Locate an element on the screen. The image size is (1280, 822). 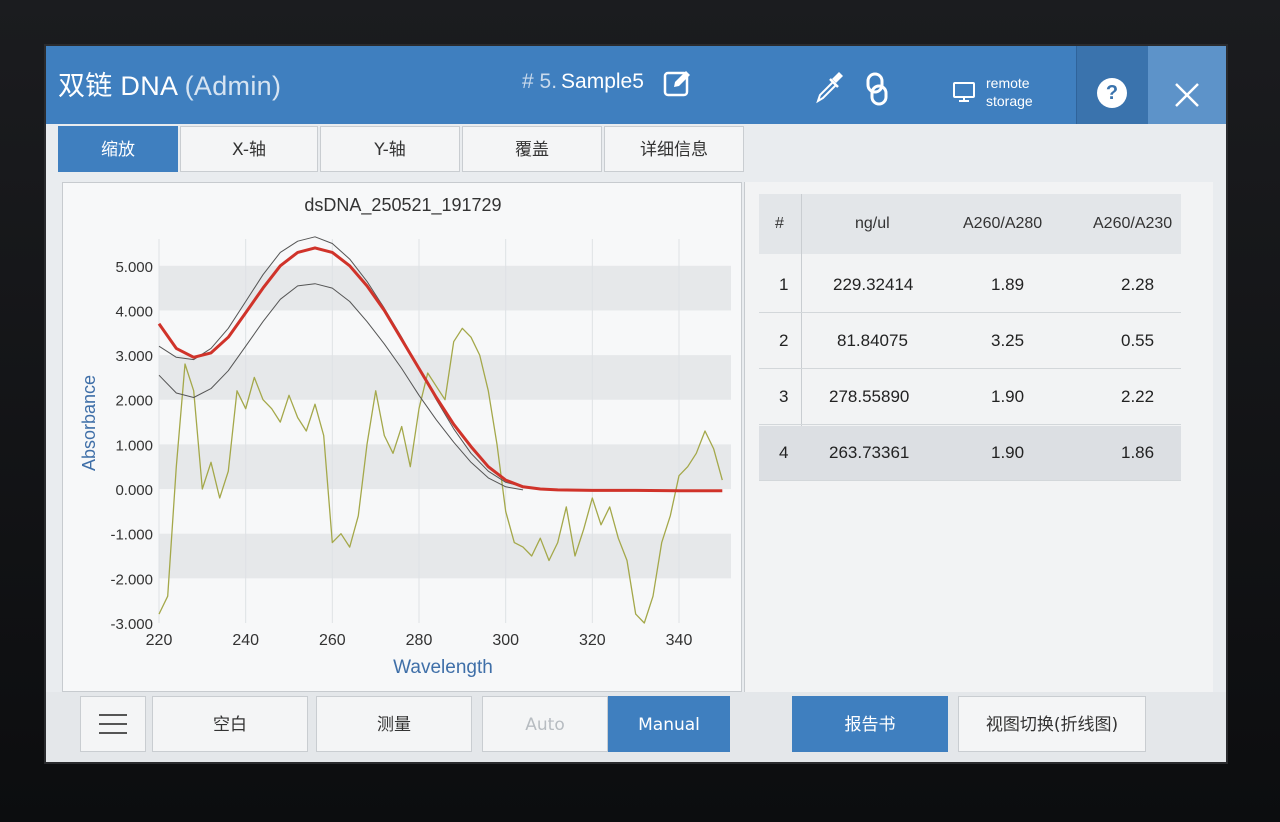
y-tick-label: -2.000 is located at coordinates (131, 579).